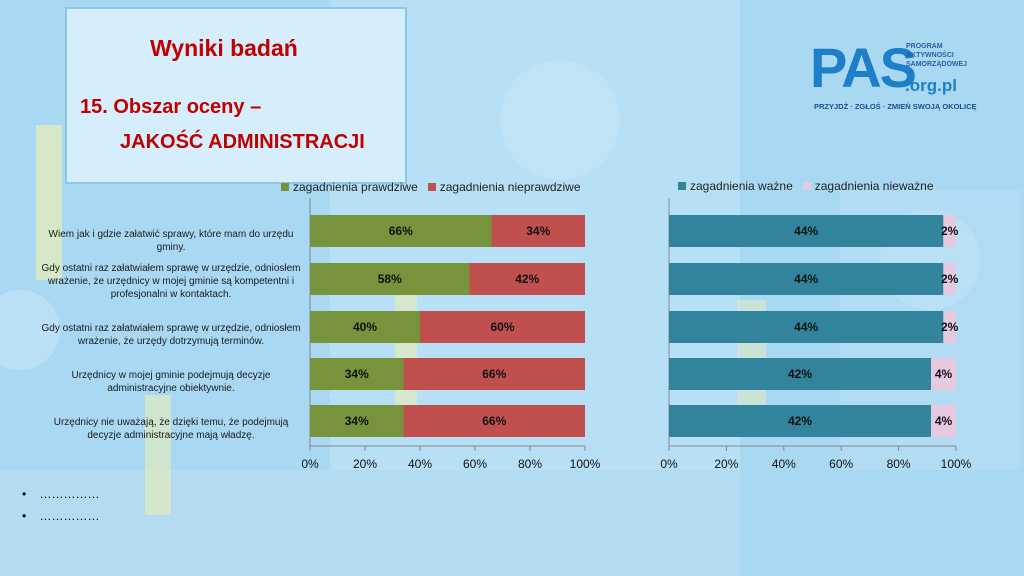 Image resolution: width=1024 pixels, height=576 pixels. I want to click on legend-item-false: zagadnienia nieprawdziwe, so click(504, 187).